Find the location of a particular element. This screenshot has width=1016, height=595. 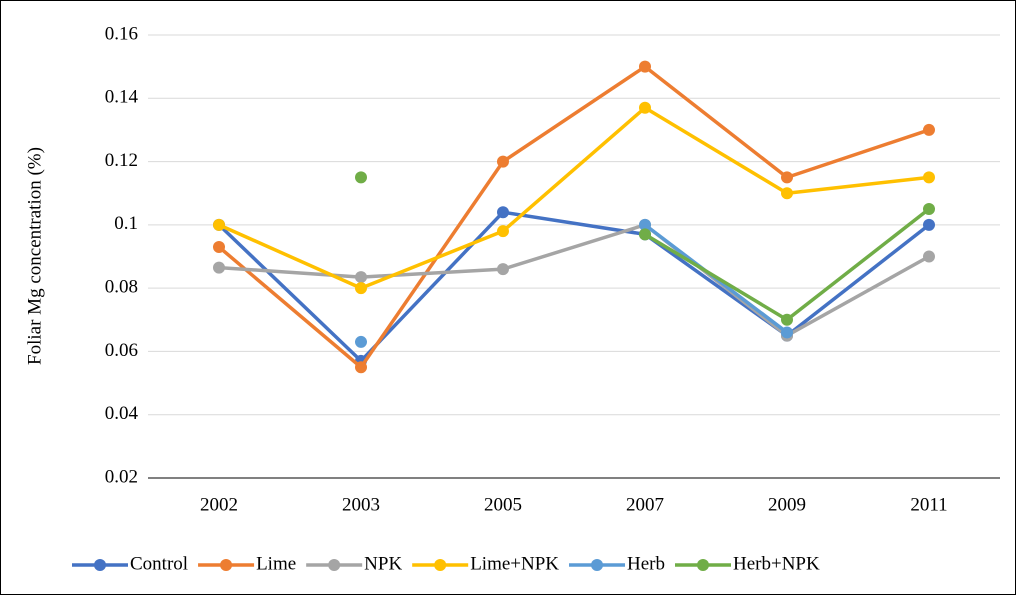

y-tick-label: 0.14 is located at coordinates (122, 97).